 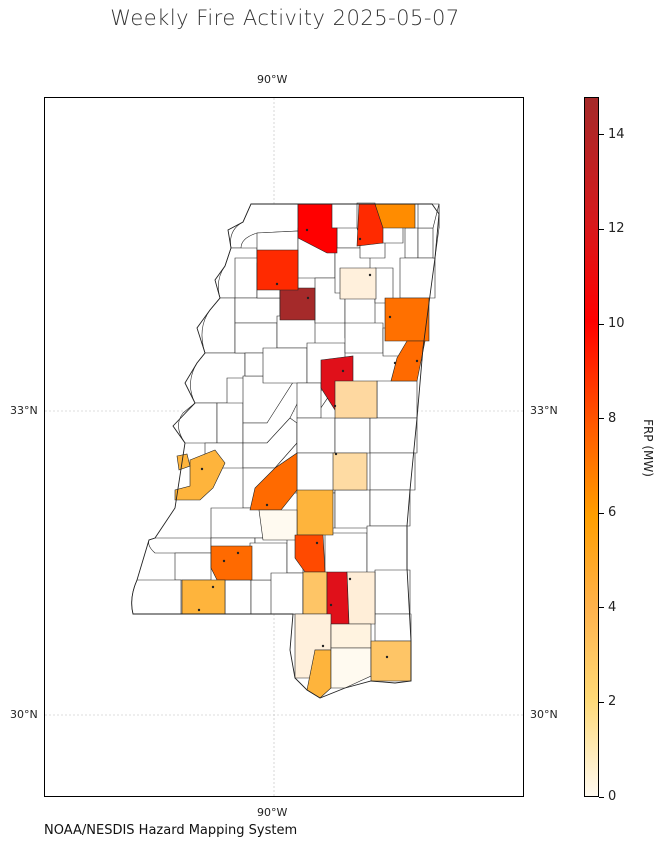 I want to click on lat-label-left-30: 30°N, so click(x=24, y=714).